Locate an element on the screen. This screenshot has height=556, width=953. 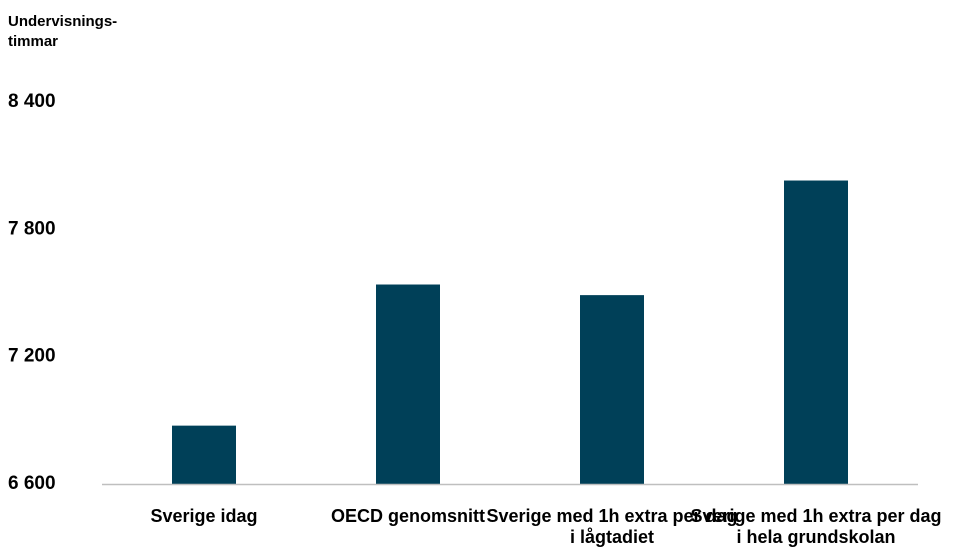
y-tick-label: 7 800 is located at coordinates (32, 228).